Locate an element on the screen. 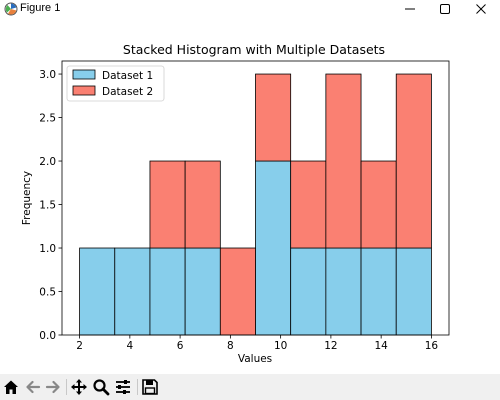 This screenshot has height=400, width=500. save-icon is located at coordinates (150, 387).